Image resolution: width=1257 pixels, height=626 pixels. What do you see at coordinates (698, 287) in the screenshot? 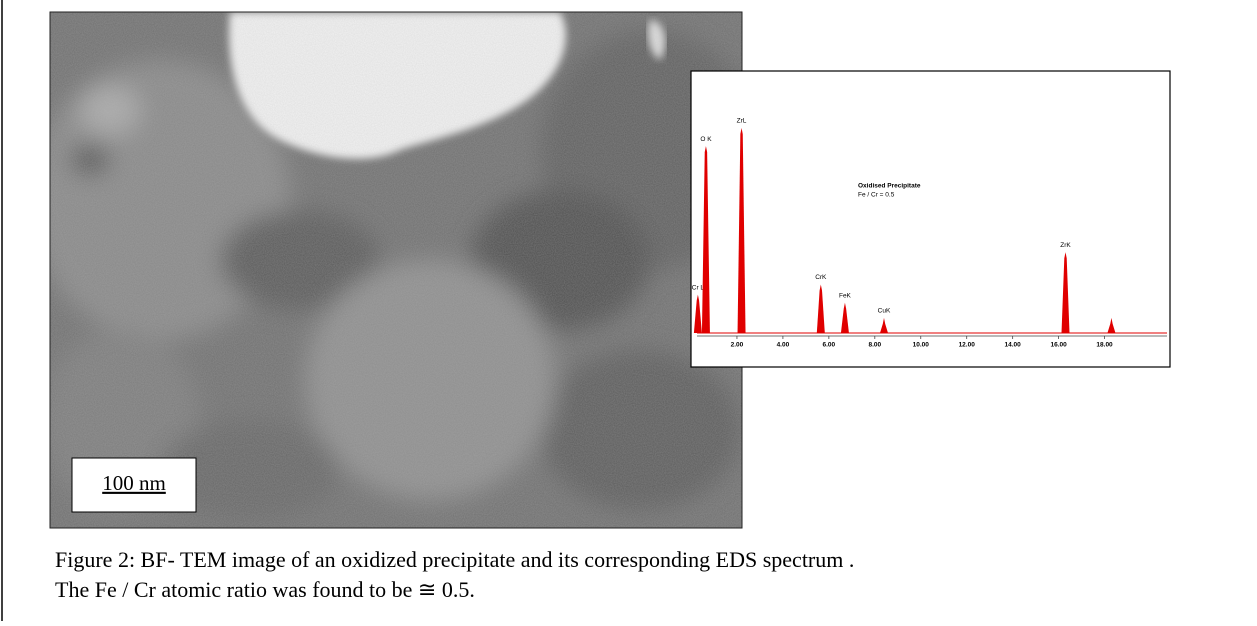
I see `peak-label: Cr L` at bounding box center [698, 287].